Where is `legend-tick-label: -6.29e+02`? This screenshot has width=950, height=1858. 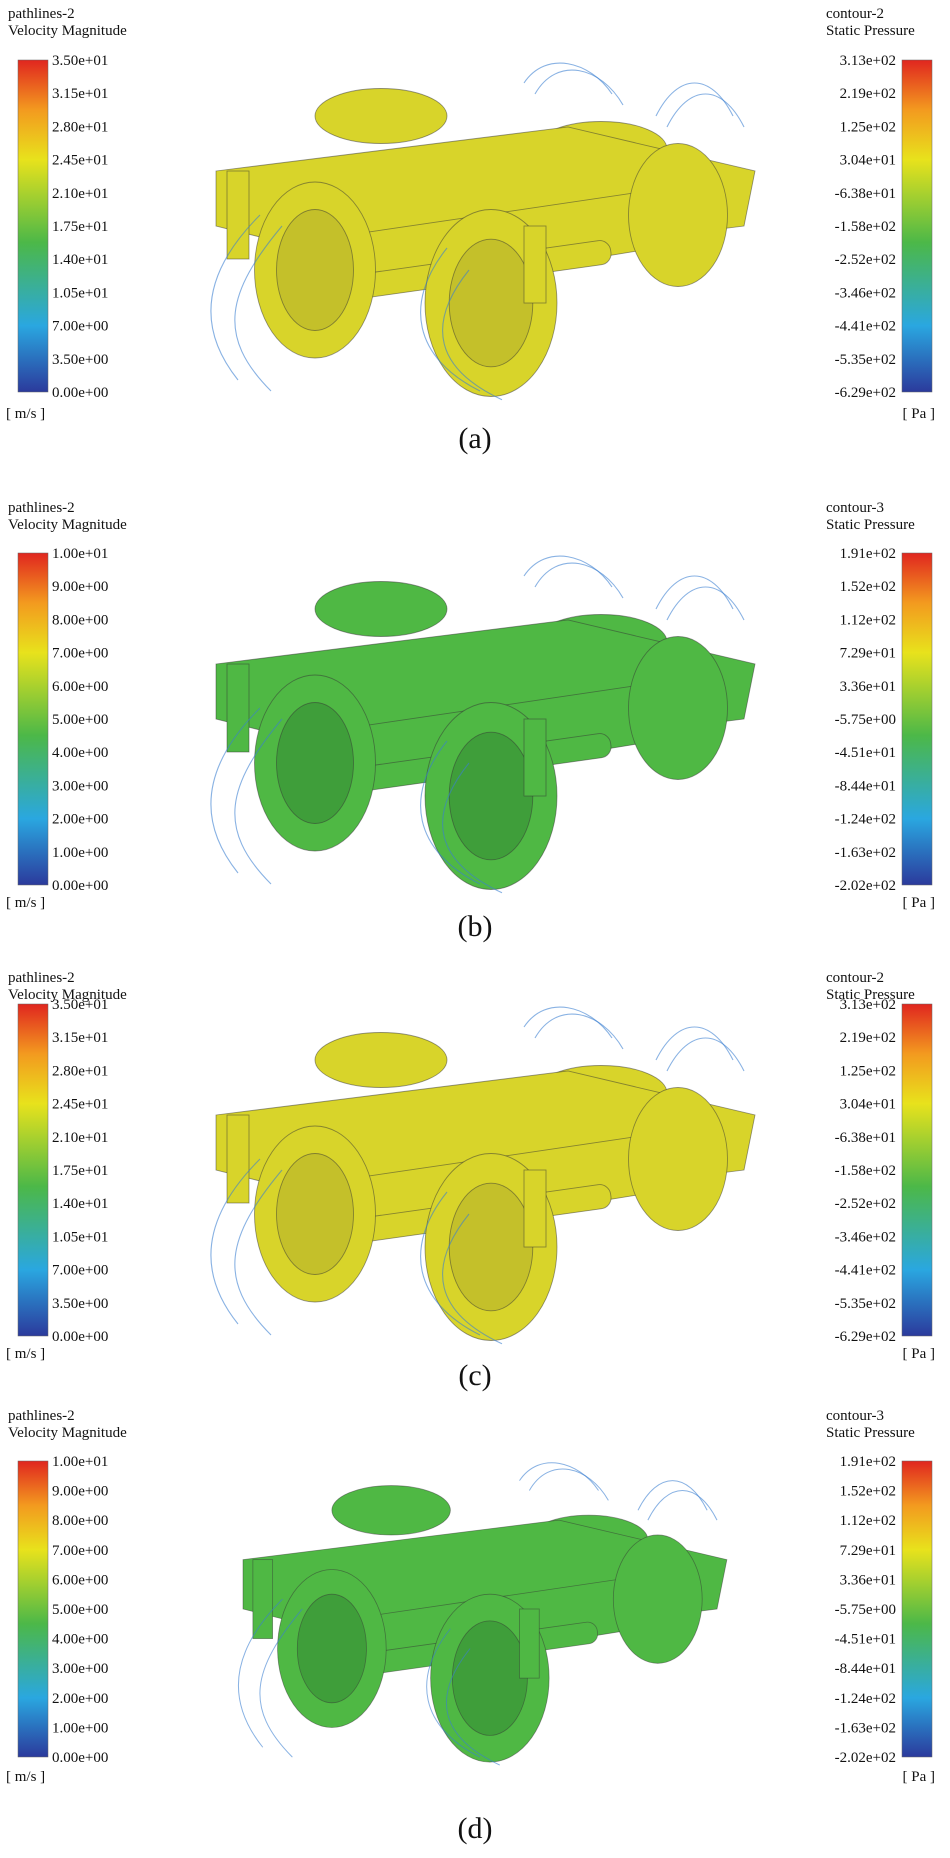 legend-tick-label: -6.29e+02 is located at coordinates (865, 1337).